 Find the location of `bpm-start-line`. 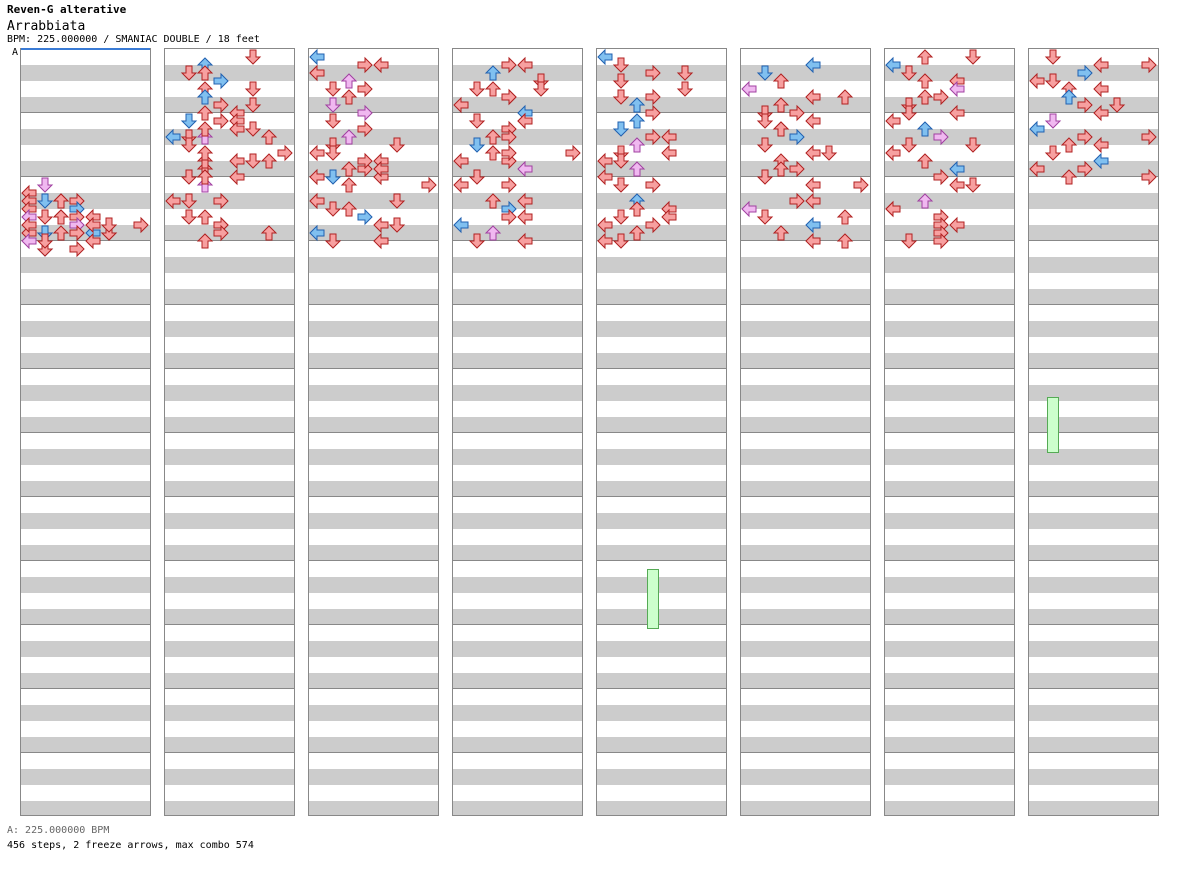

bpm-start-line is located at coordinates (85, 49).